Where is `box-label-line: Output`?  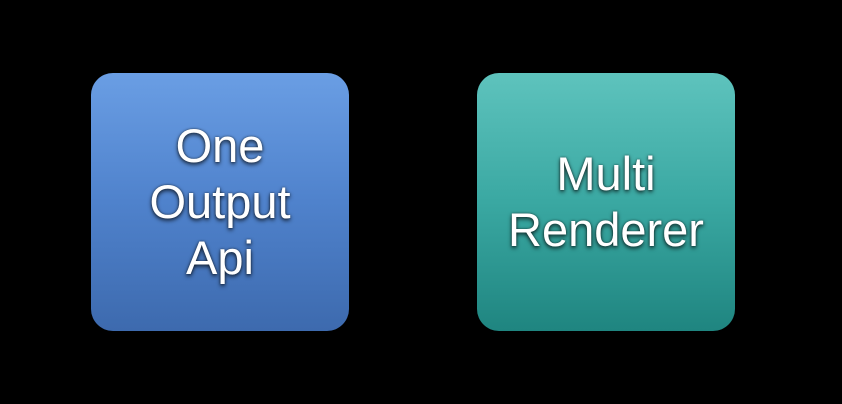
box-label-line: Output is located at coordinates (220, 201).